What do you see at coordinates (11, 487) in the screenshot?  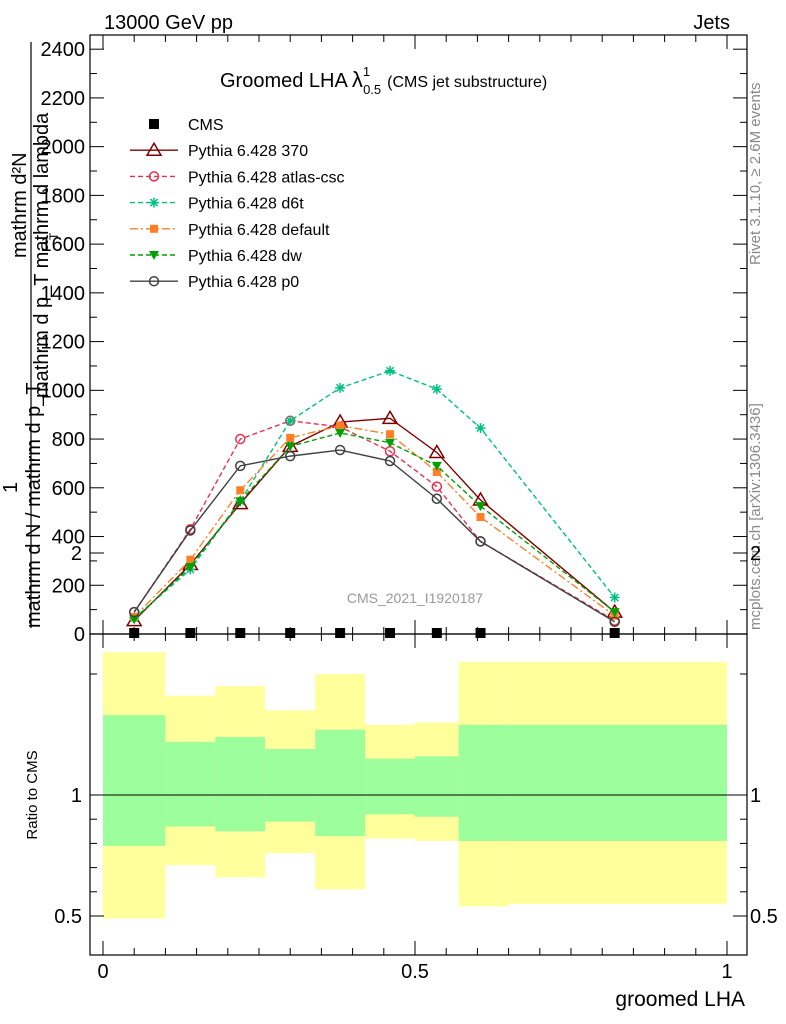 I see `ylabel-line3: 1` at bounding box center [11, 487].